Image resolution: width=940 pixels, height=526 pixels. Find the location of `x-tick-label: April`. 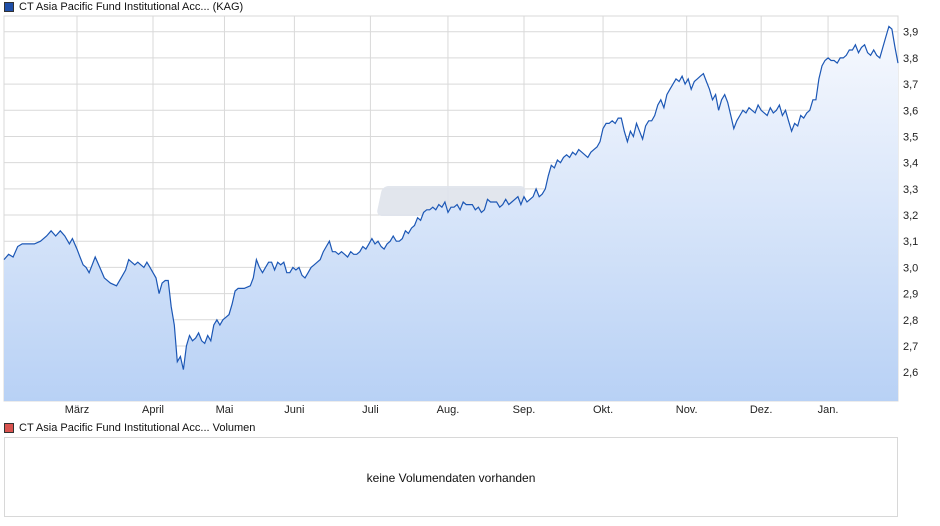

x-tick-label: April is located at coordinates (153, 410).